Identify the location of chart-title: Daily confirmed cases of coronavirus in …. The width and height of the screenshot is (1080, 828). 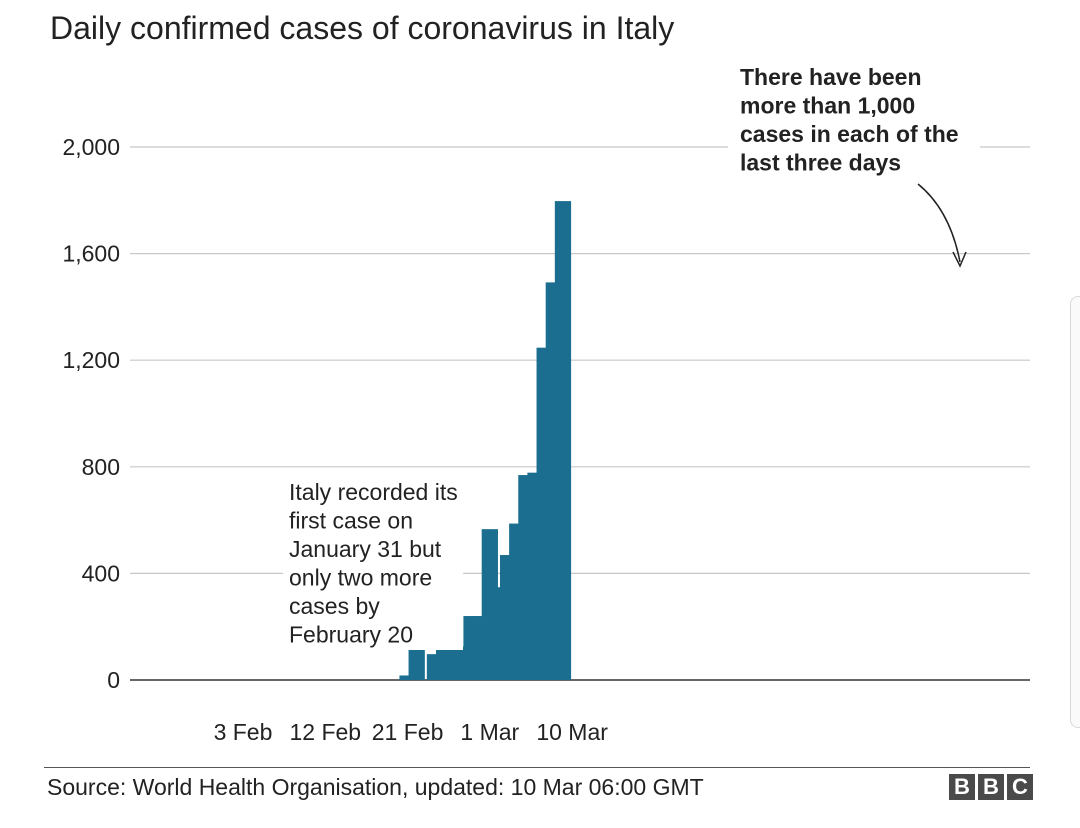
(362, 28).